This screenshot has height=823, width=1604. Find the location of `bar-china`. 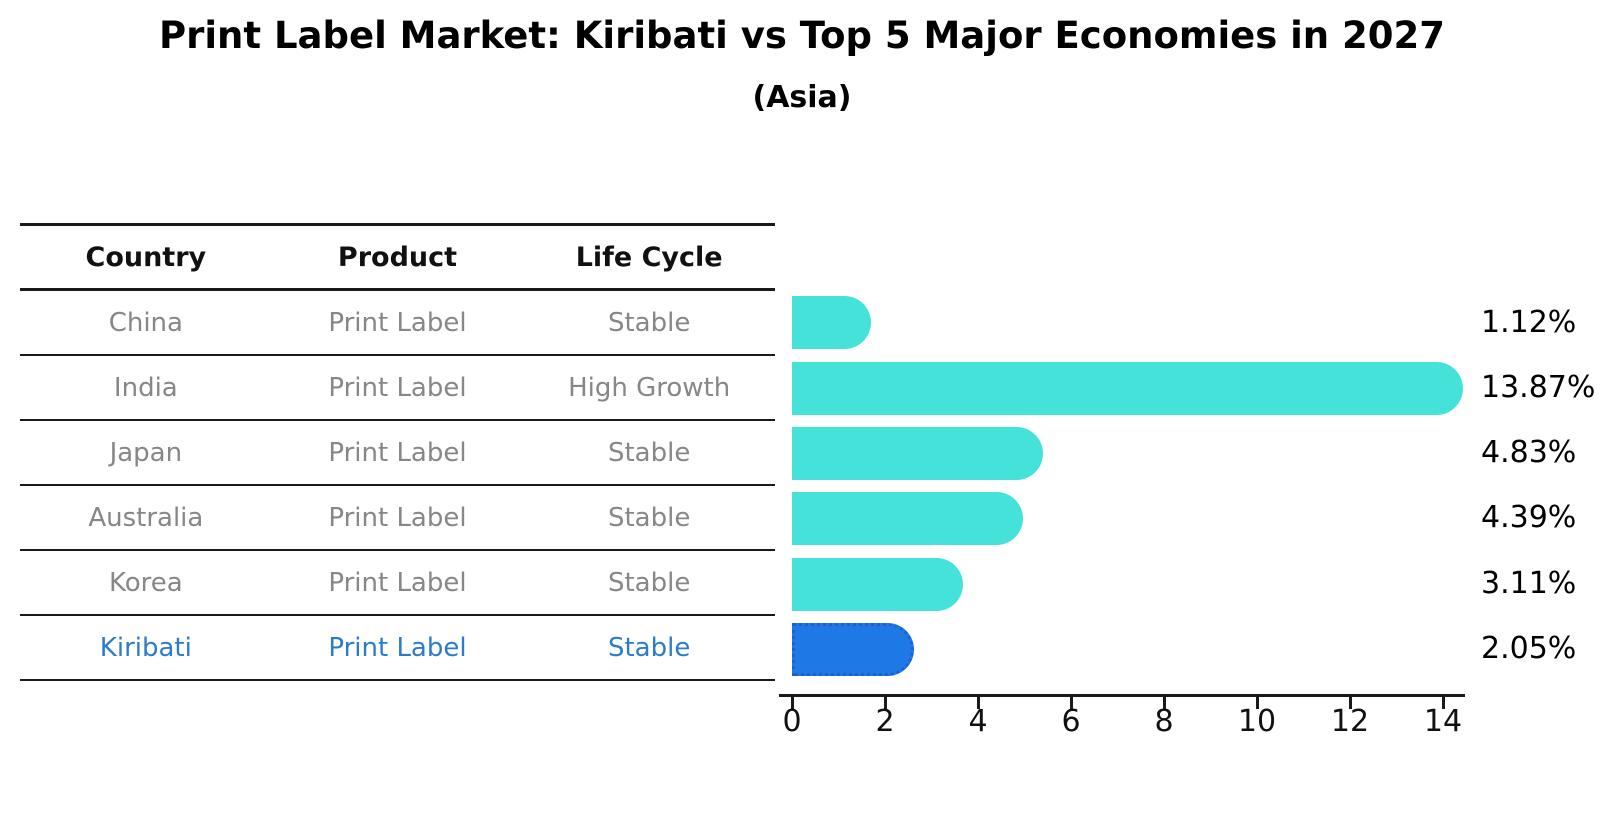

bar-china is located at coordinates (831, 323).